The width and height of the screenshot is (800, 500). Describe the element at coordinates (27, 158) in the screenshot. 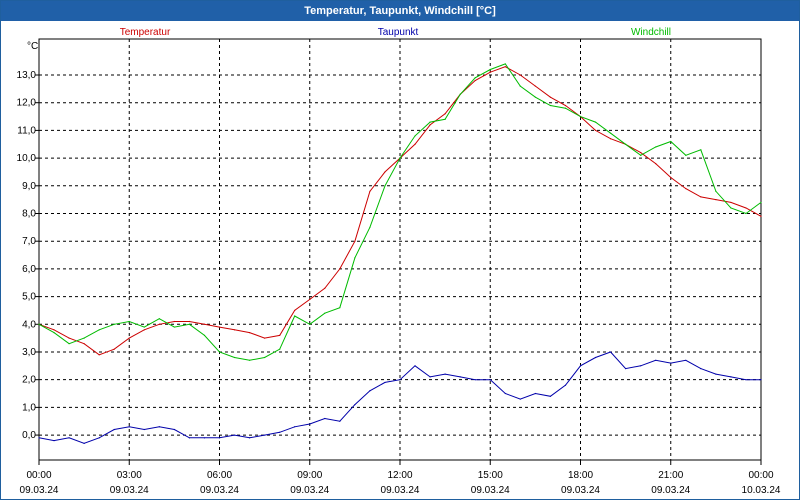

I see `y-tick-label: 10,0` at that location.